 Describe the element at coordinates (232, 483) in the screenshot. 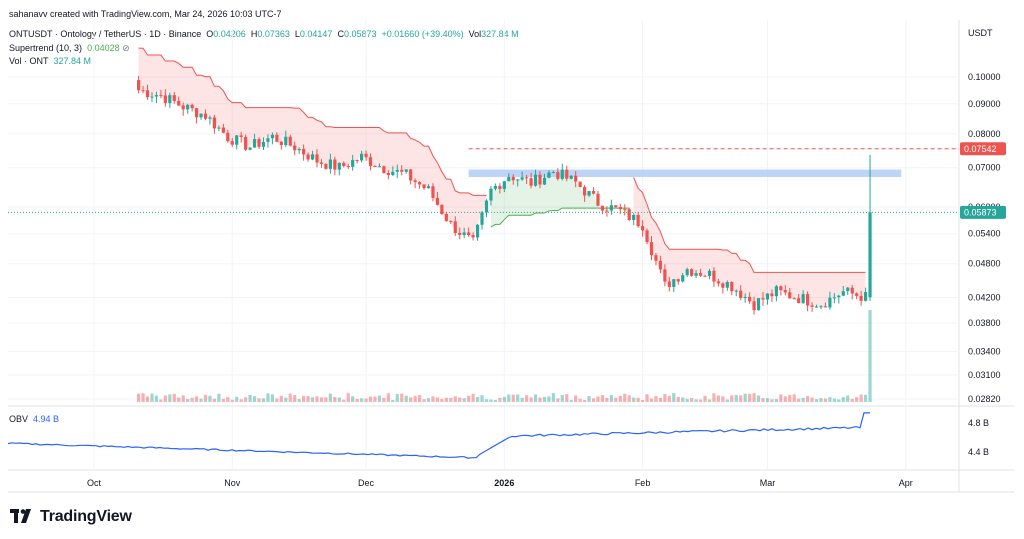

I see `time-tick-label: Nov` at that location.